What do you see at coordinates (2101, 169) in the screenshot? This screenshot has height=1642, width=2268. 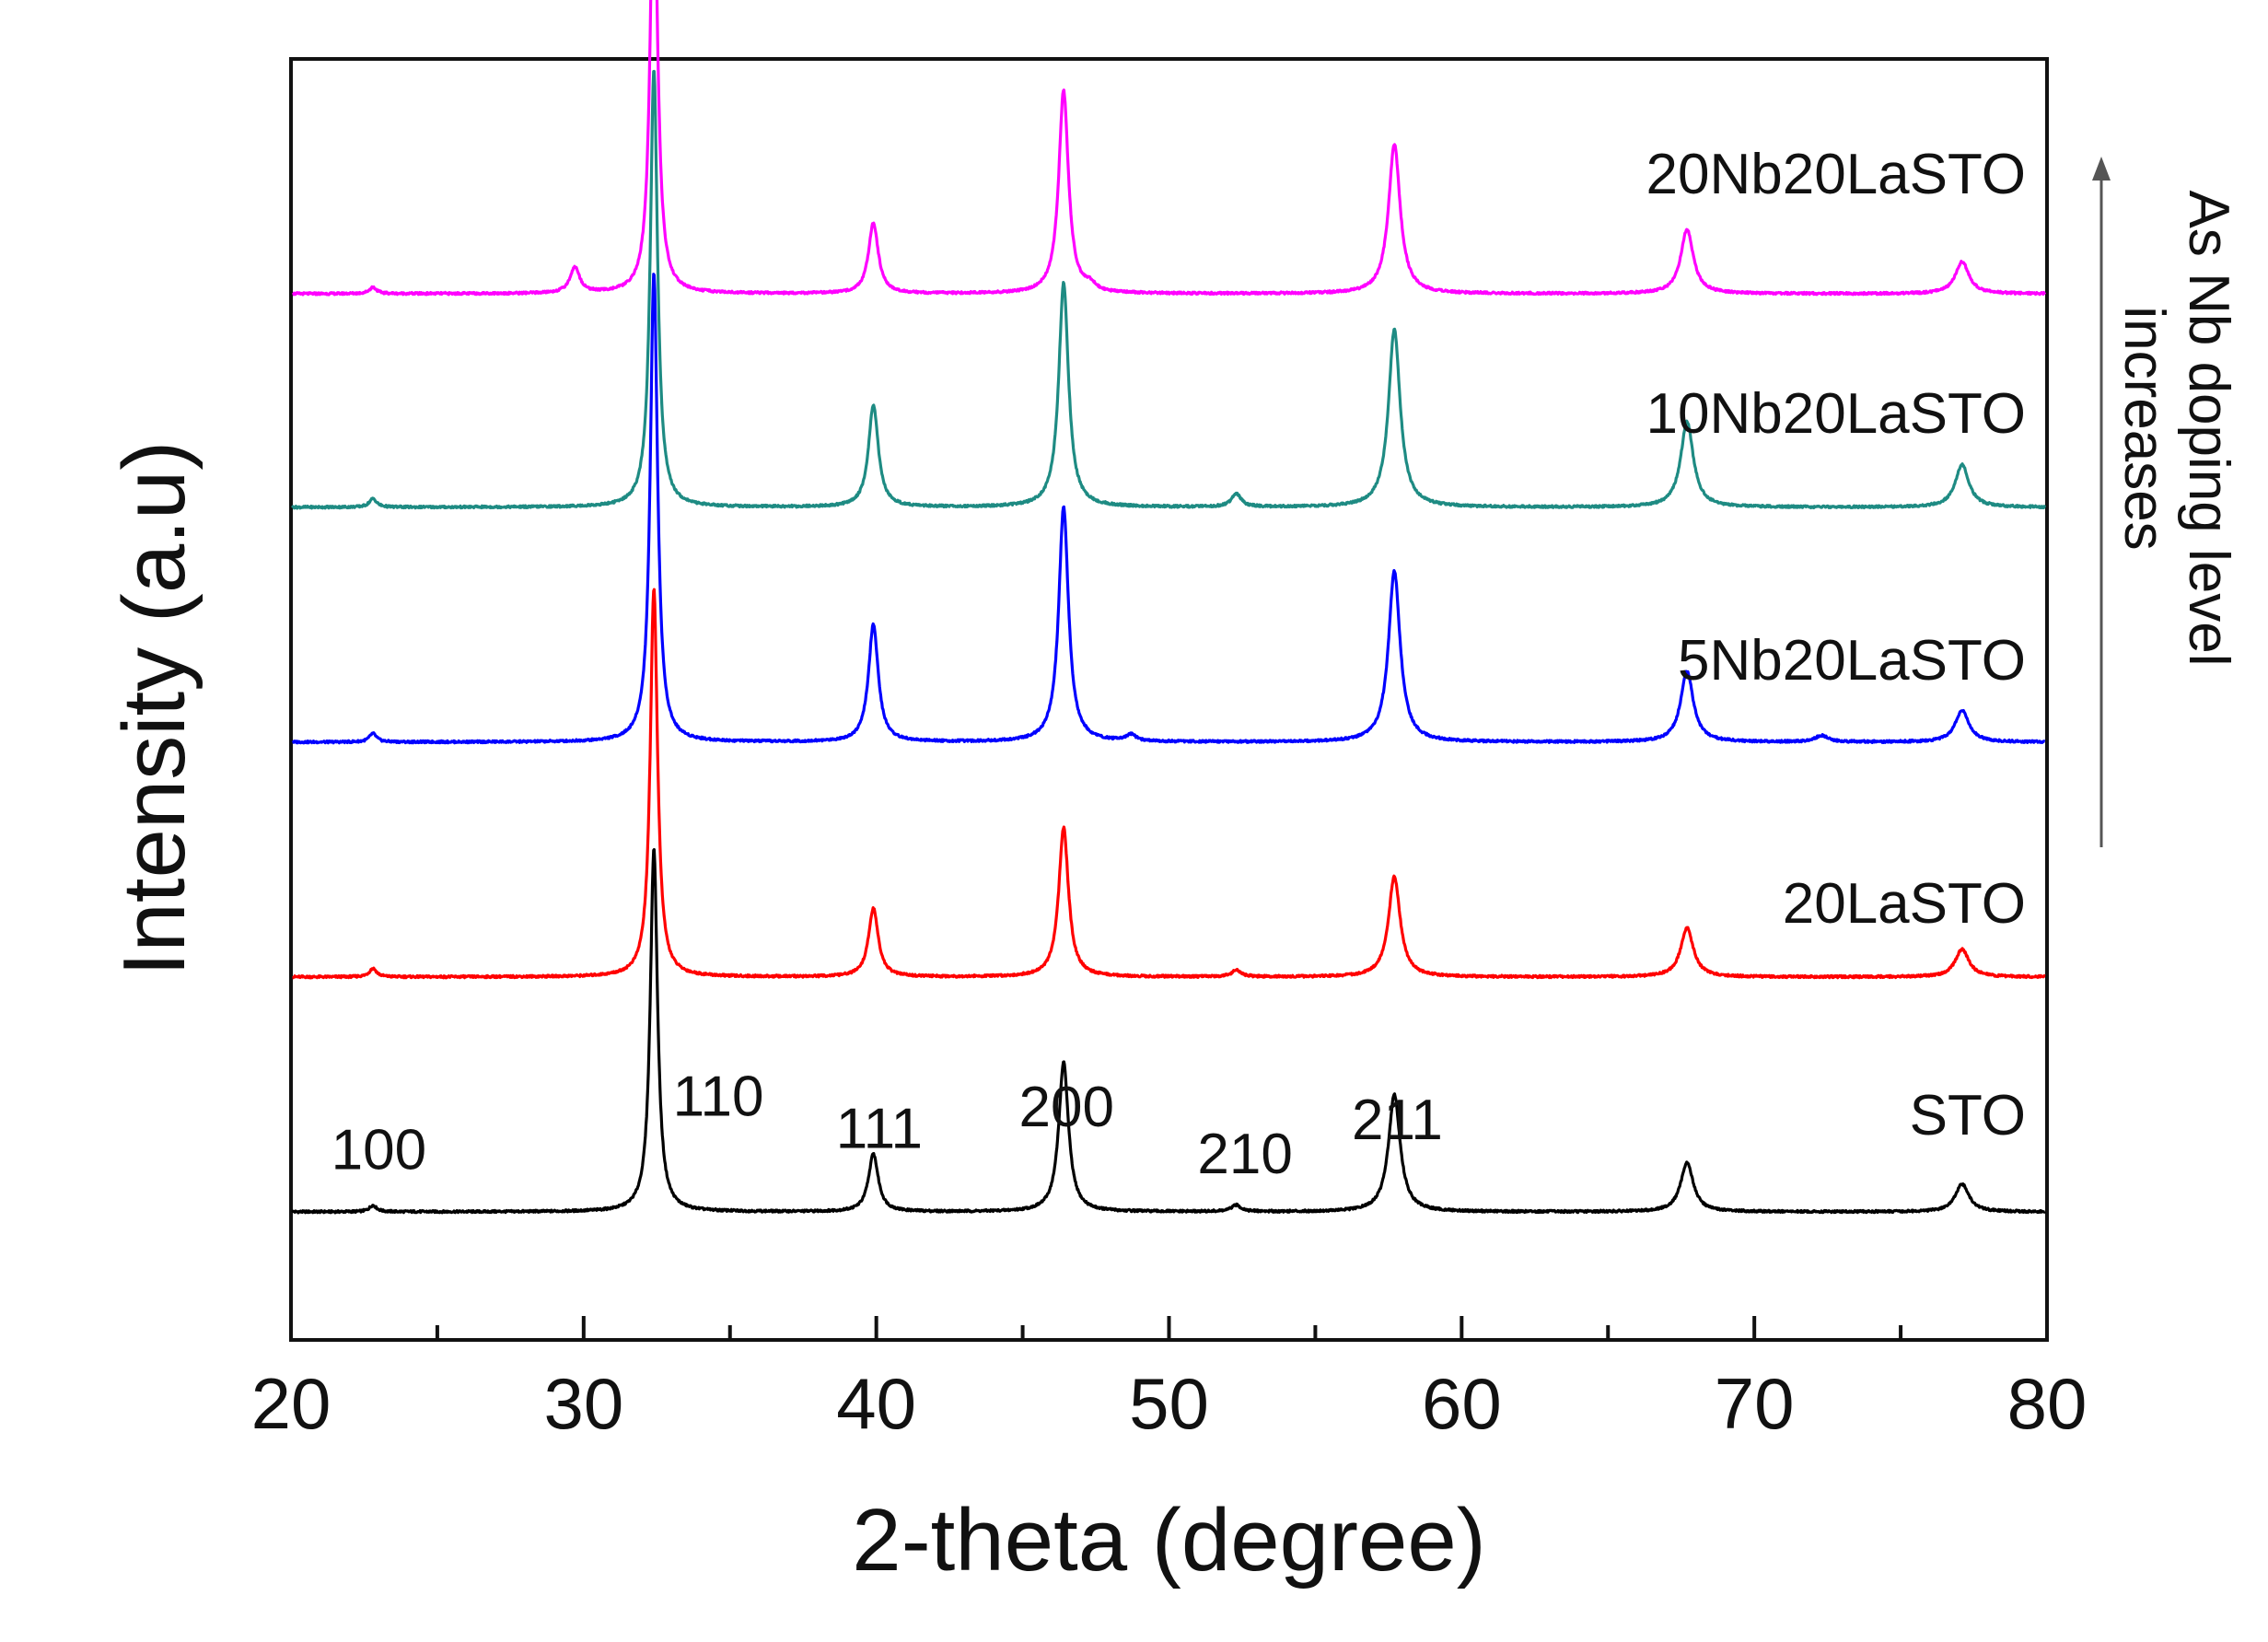 I see `annotation-arrow-up-icon` at bounding box center [2101, 169].